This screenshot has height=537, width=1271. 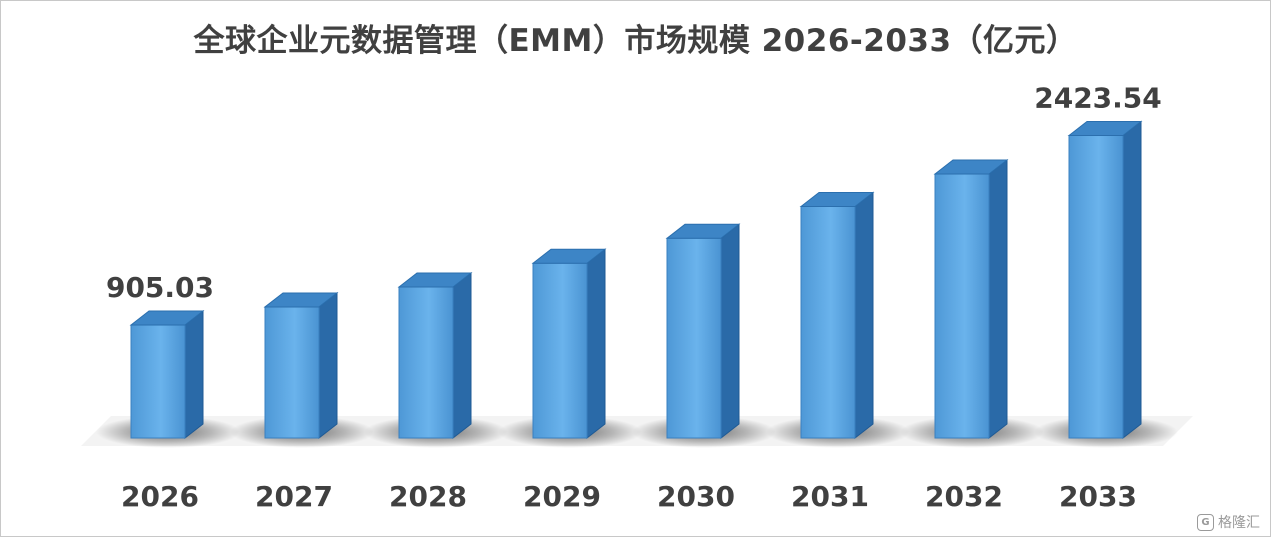 I want to click on x-tick-label: 2033, so click(x=1098, y=496).